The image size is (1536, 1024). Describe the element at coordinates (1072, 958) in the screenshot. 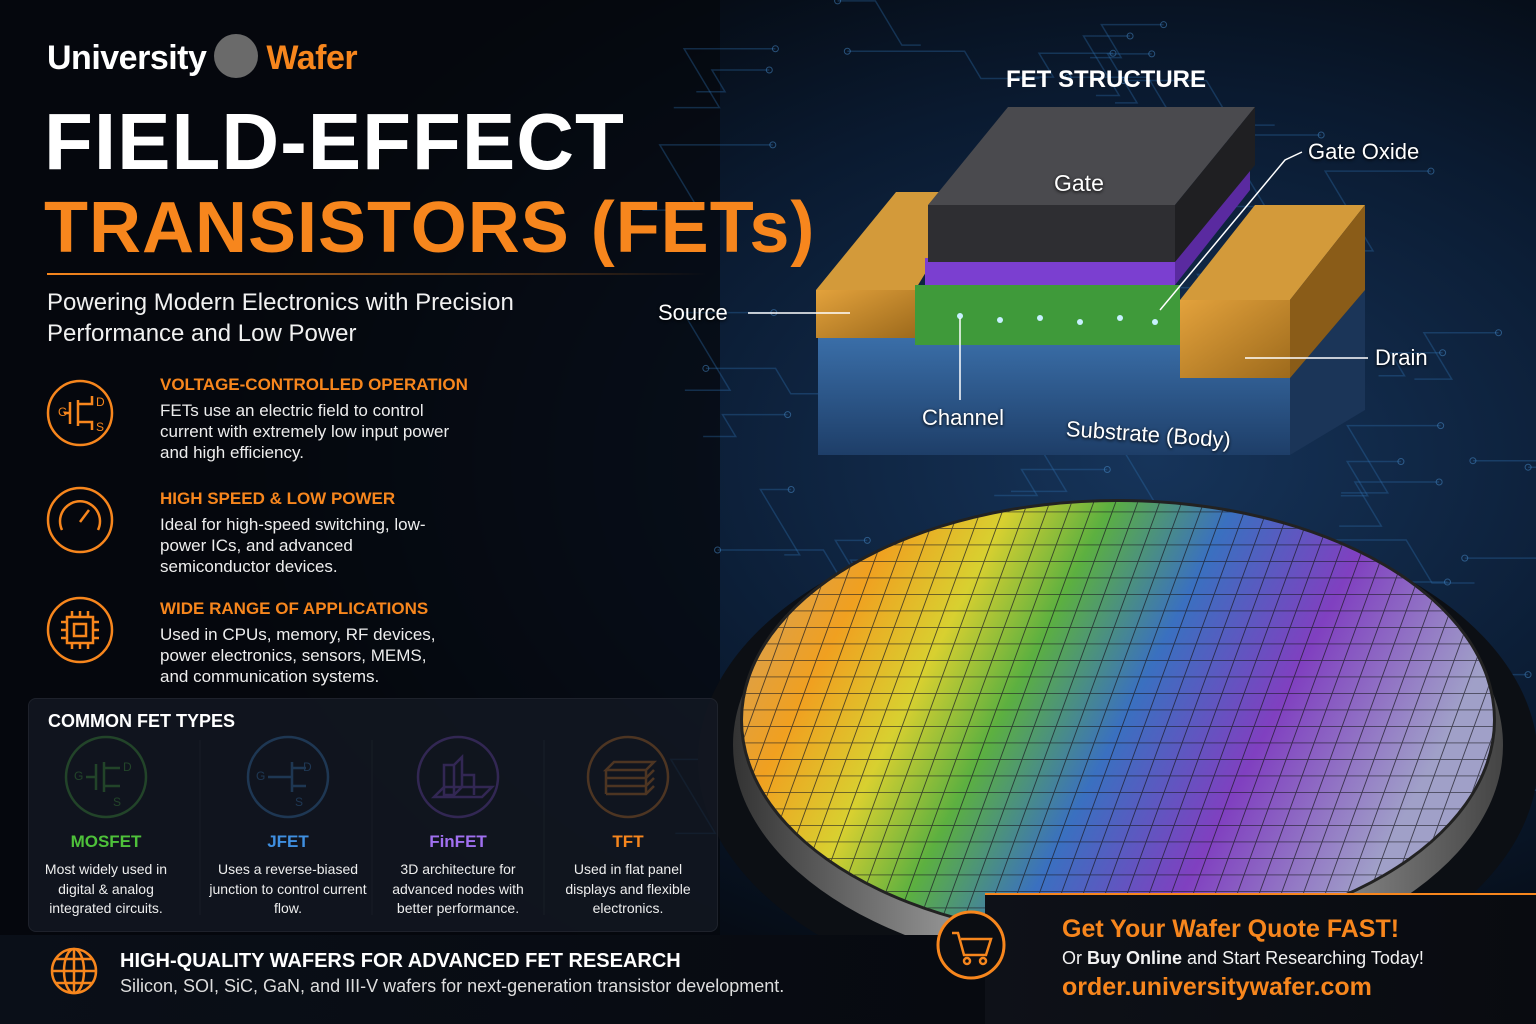

I see `cta-text: Or` at that location.